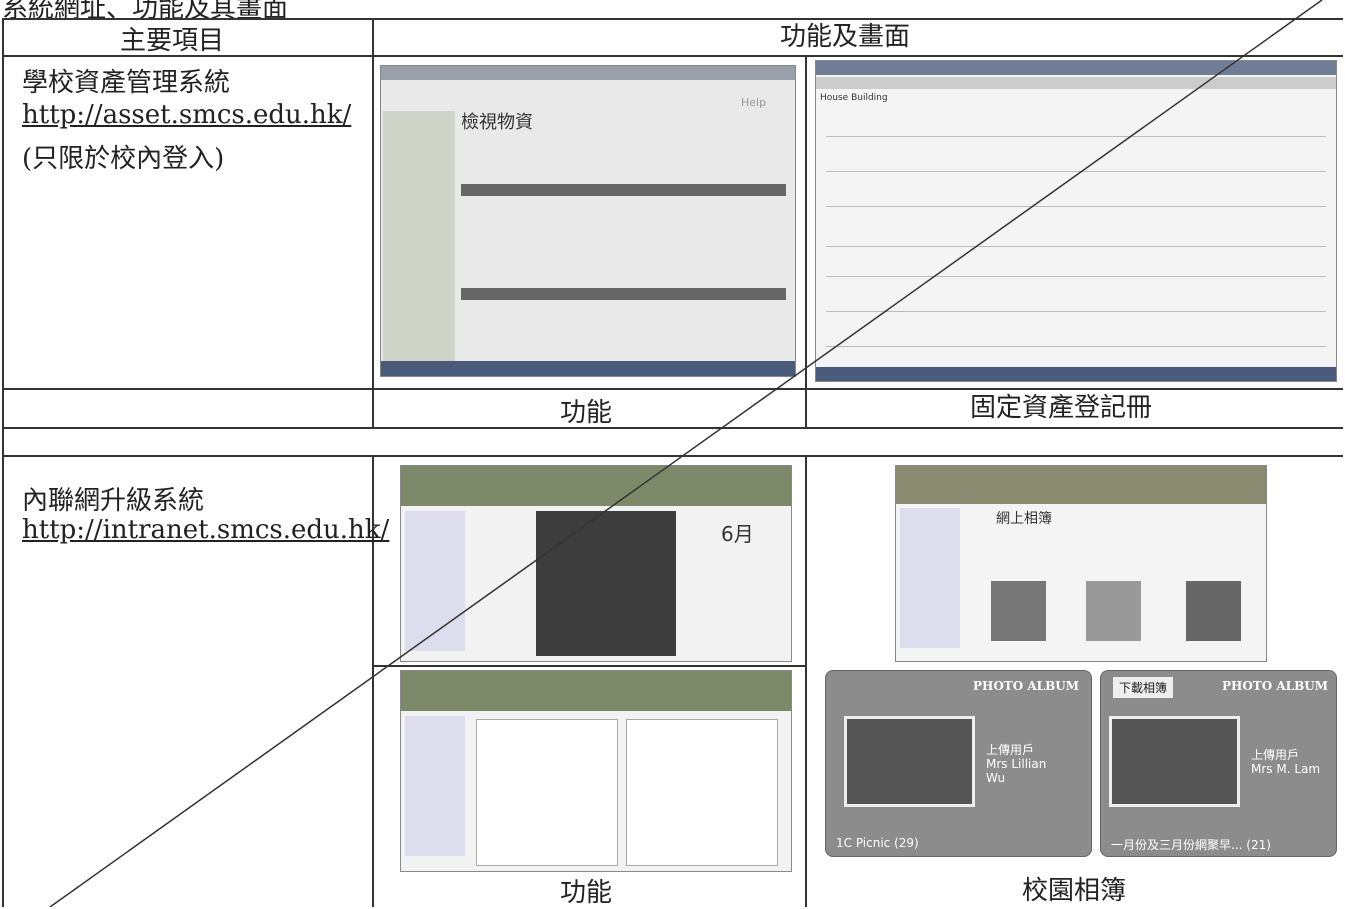 The image size is (1345, 909). I want to click on item-name: 學校資產管理系統, so click(126, 83).